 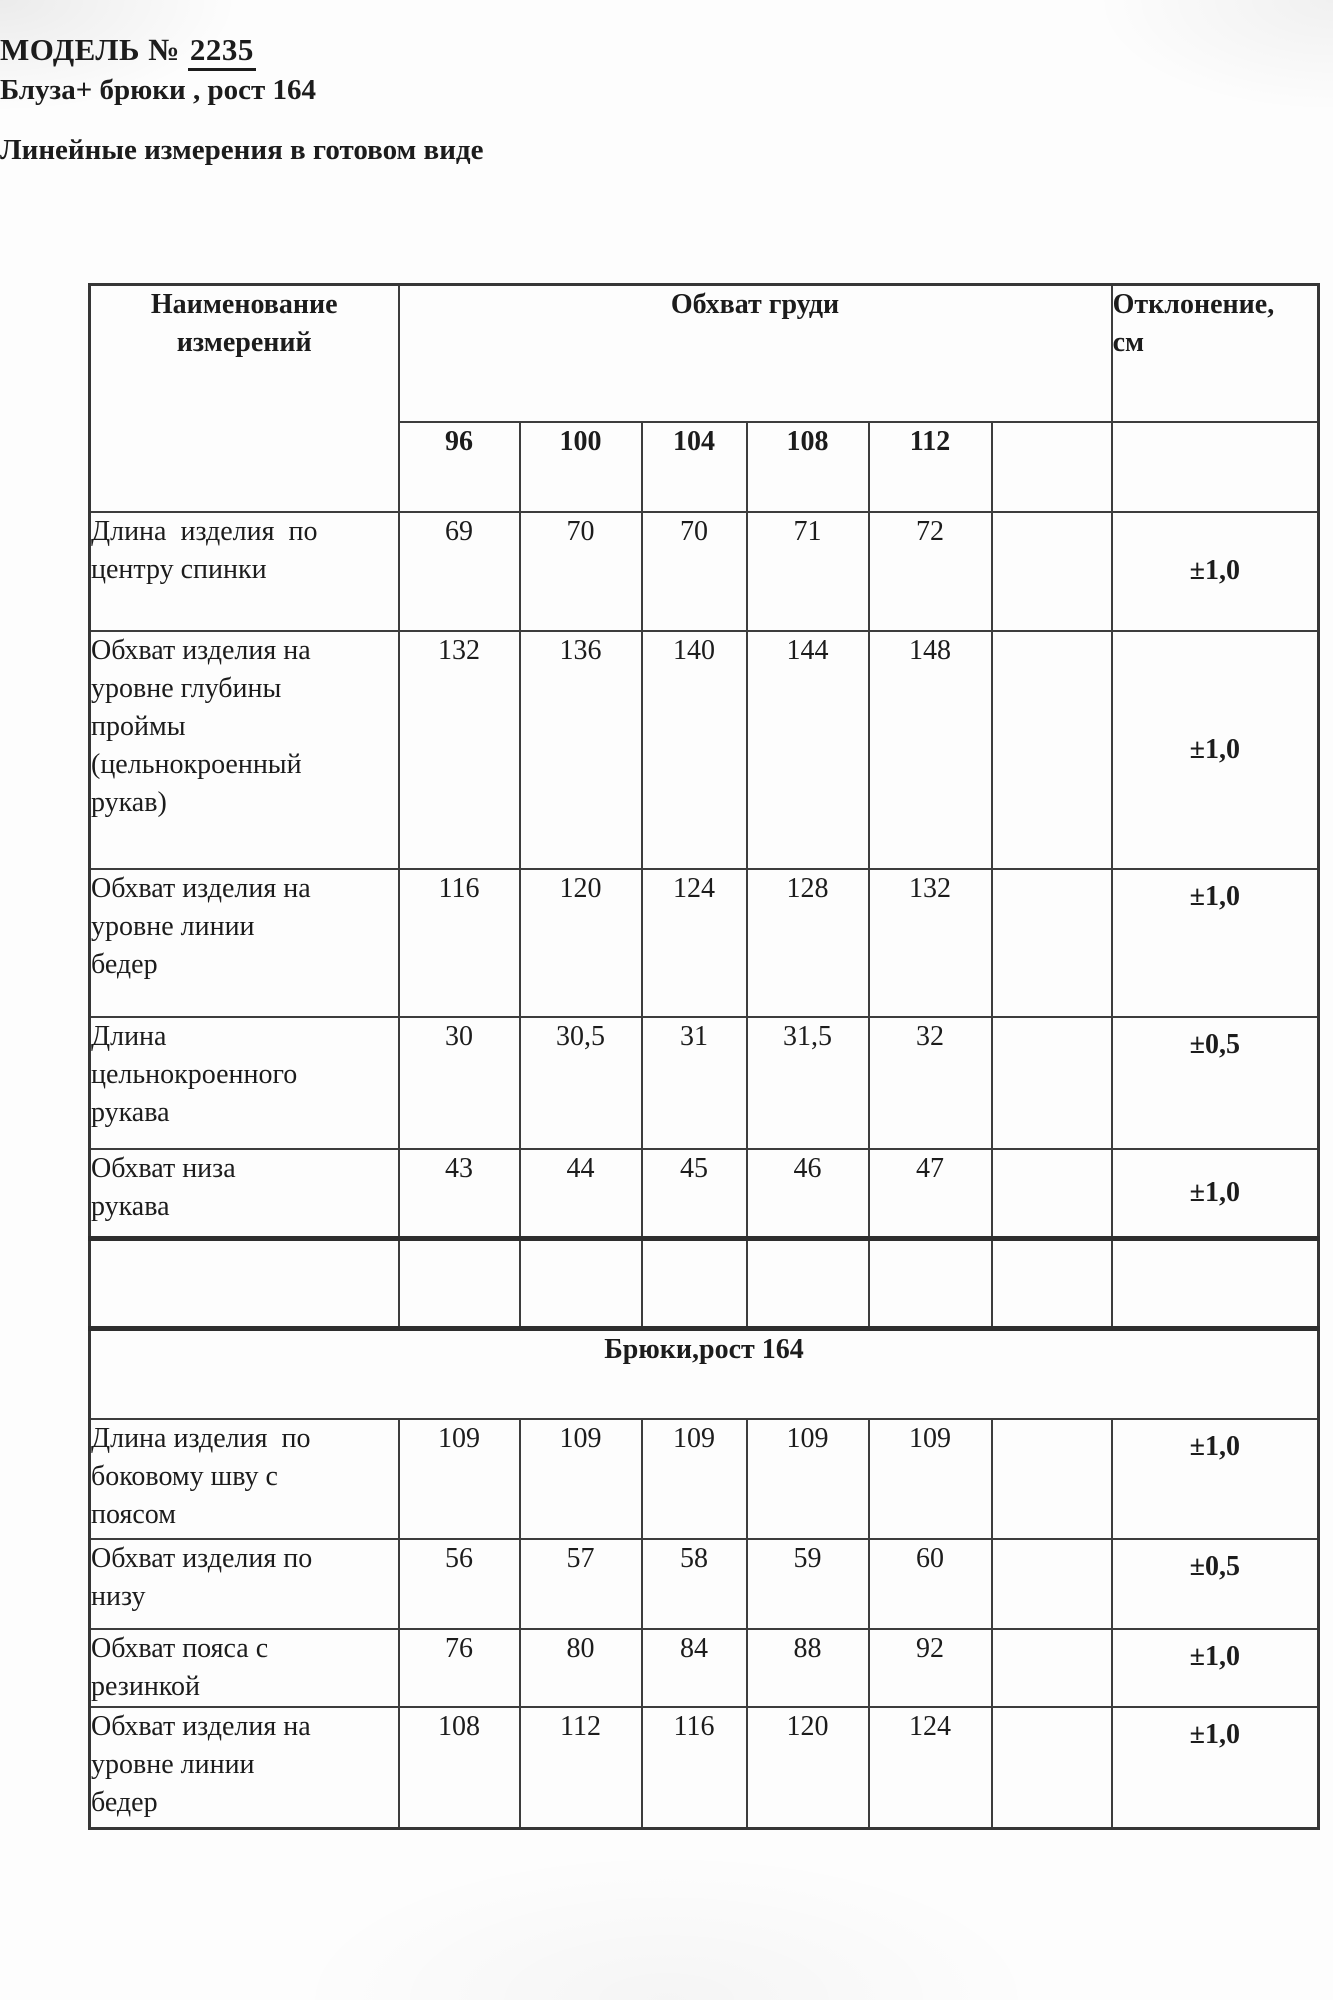 What do you see at coordinates (930, 1082) in the screenshot?
I see `measurement-value: 32` at bounding box center [930, 1082].